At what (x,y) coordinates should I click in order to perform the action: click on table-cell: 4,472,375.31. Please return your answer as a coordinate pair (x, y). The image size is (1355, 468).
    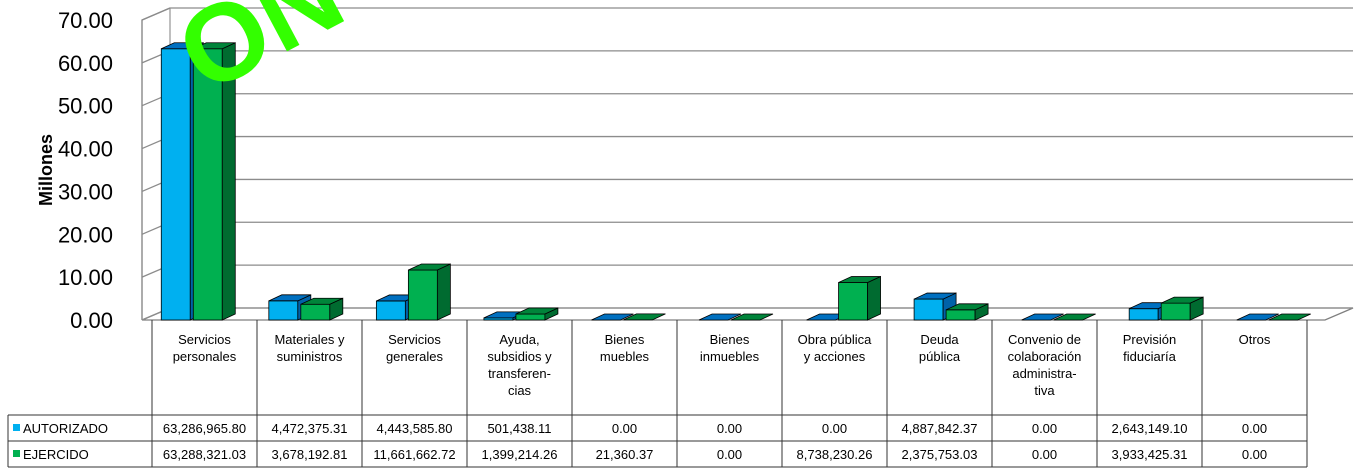
    Looking at the image, I should click on (310, 428).